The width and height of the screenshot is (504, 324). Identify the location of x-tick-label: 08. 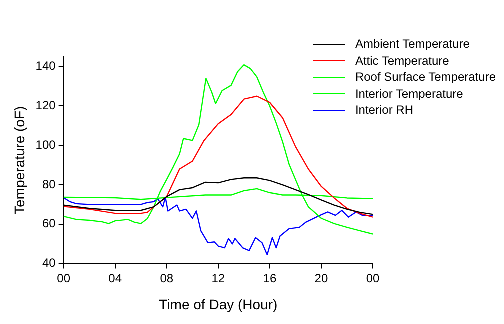
(167, 278).